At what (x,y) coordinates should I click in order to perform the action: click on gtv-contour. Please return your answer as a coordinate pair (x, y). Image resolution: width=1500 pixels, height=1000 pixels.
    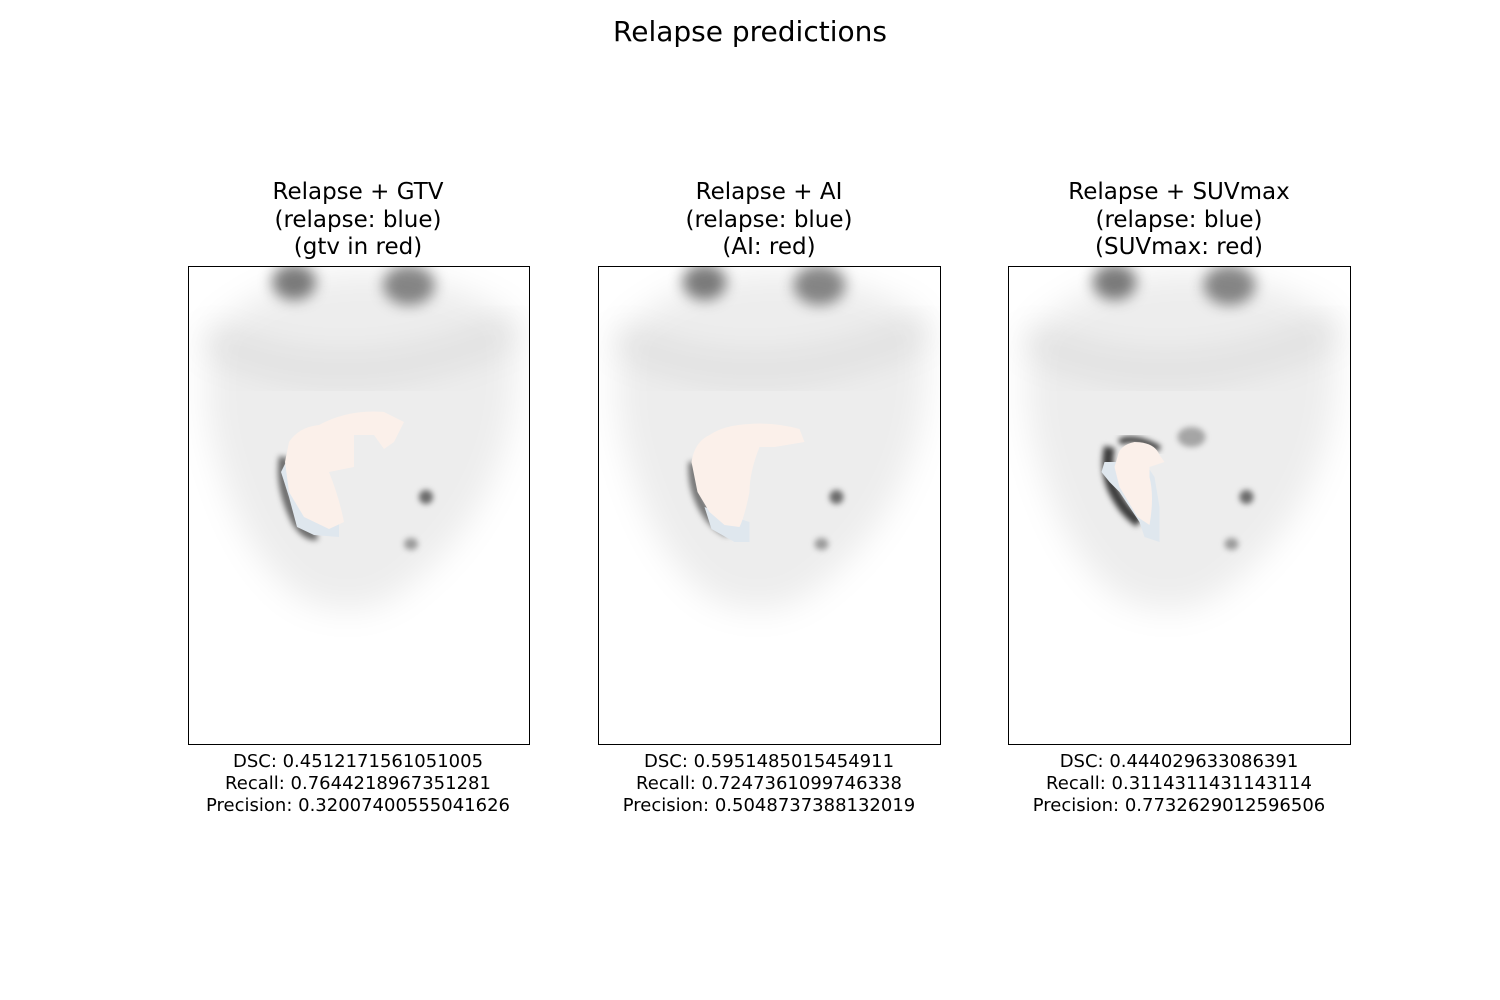
    Looking at the image, I should click on (344, 470).